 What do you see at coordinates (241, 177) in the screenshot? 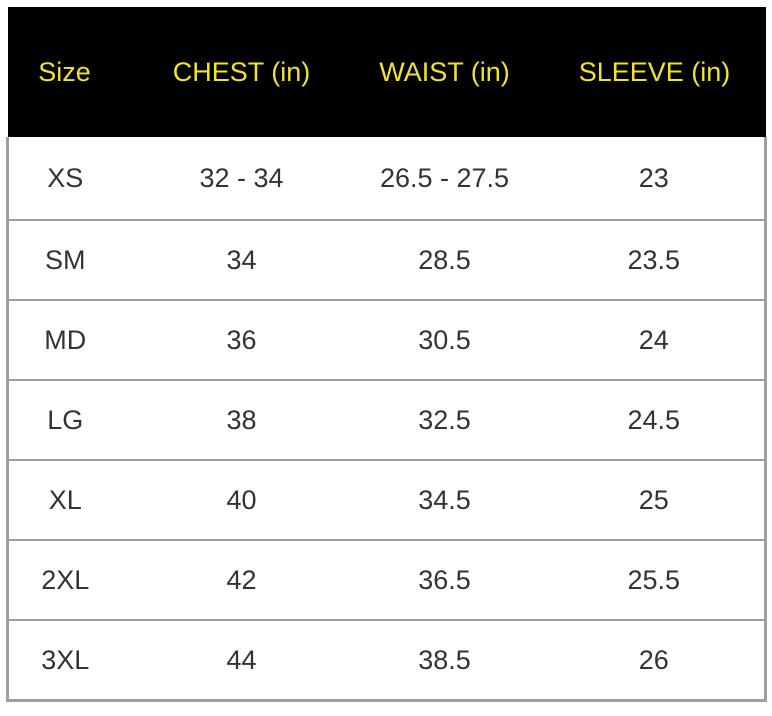
I see `cell-chest: 32 - 34` at bounding box center [241, 177].